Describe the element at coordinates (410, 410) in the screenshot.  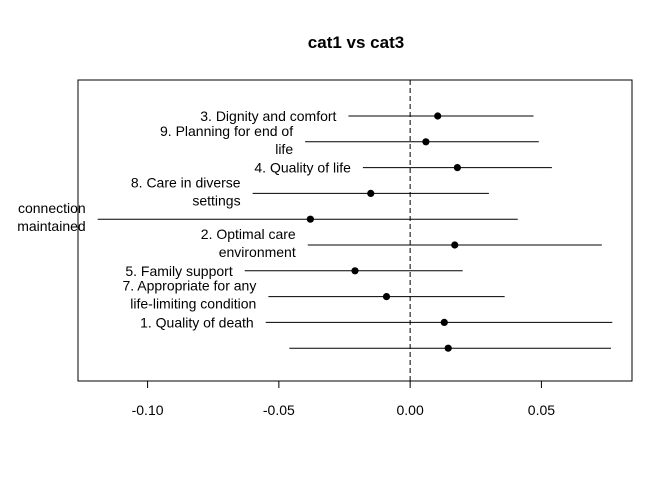
I see `x-tick-label: 0.00` at that location.